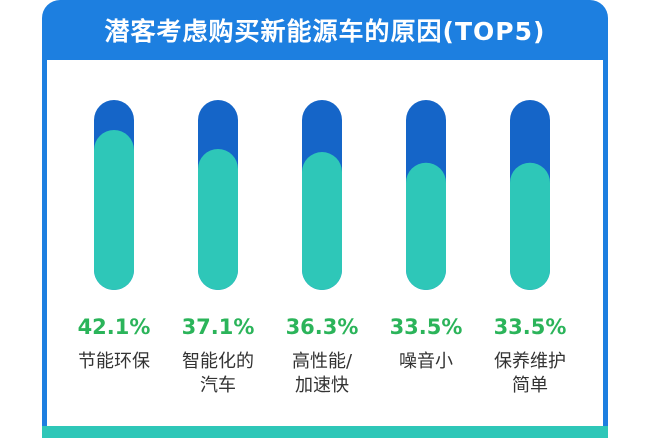  I want to click on chart-title: 潜客考虑购买新能源车的原因(TOP5), so click(325, 31).